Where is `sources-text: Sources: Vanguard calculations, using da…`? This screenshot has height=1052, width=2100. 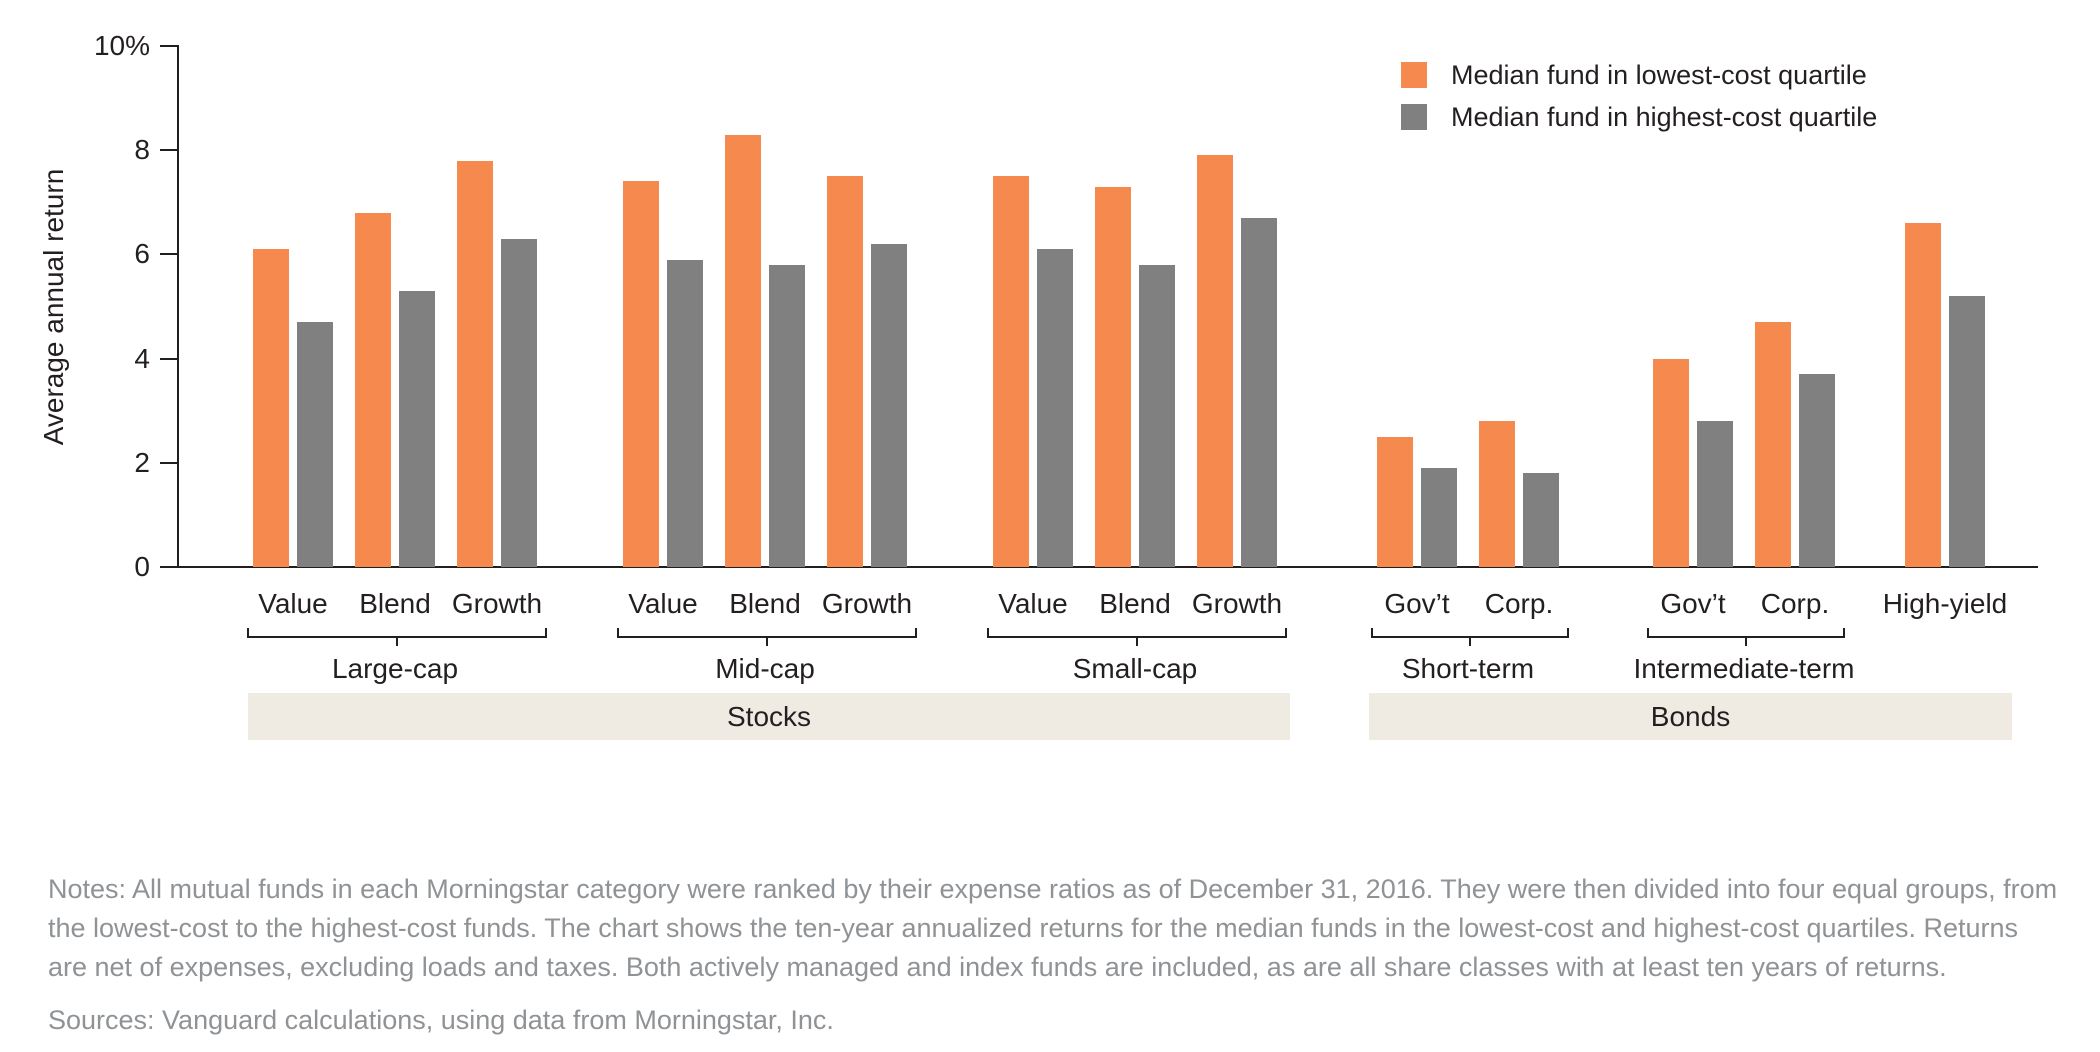 sources-text: Sources: Vanguard calculations, using da… is located at coordinates (441, 1020).